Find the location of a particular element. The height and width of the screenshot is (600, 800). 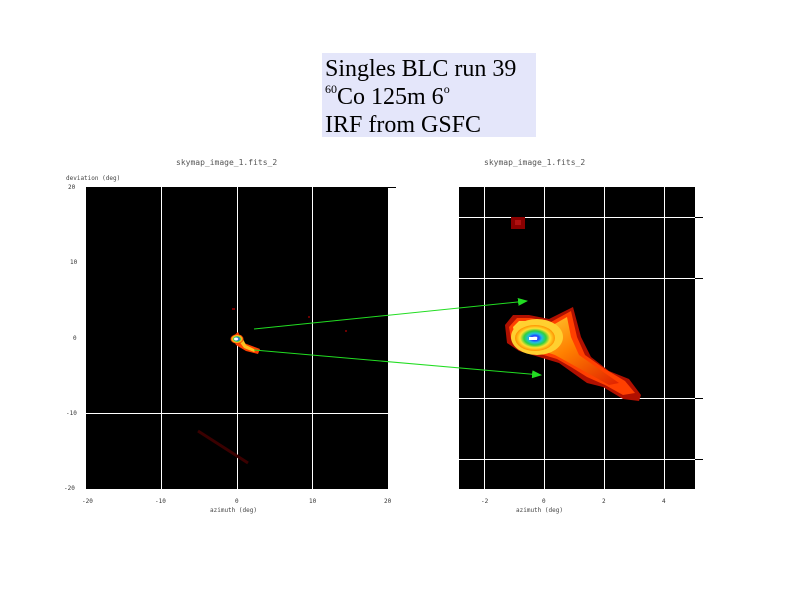

isotope-mass-number: 60 is located at coordinates (331, 89).